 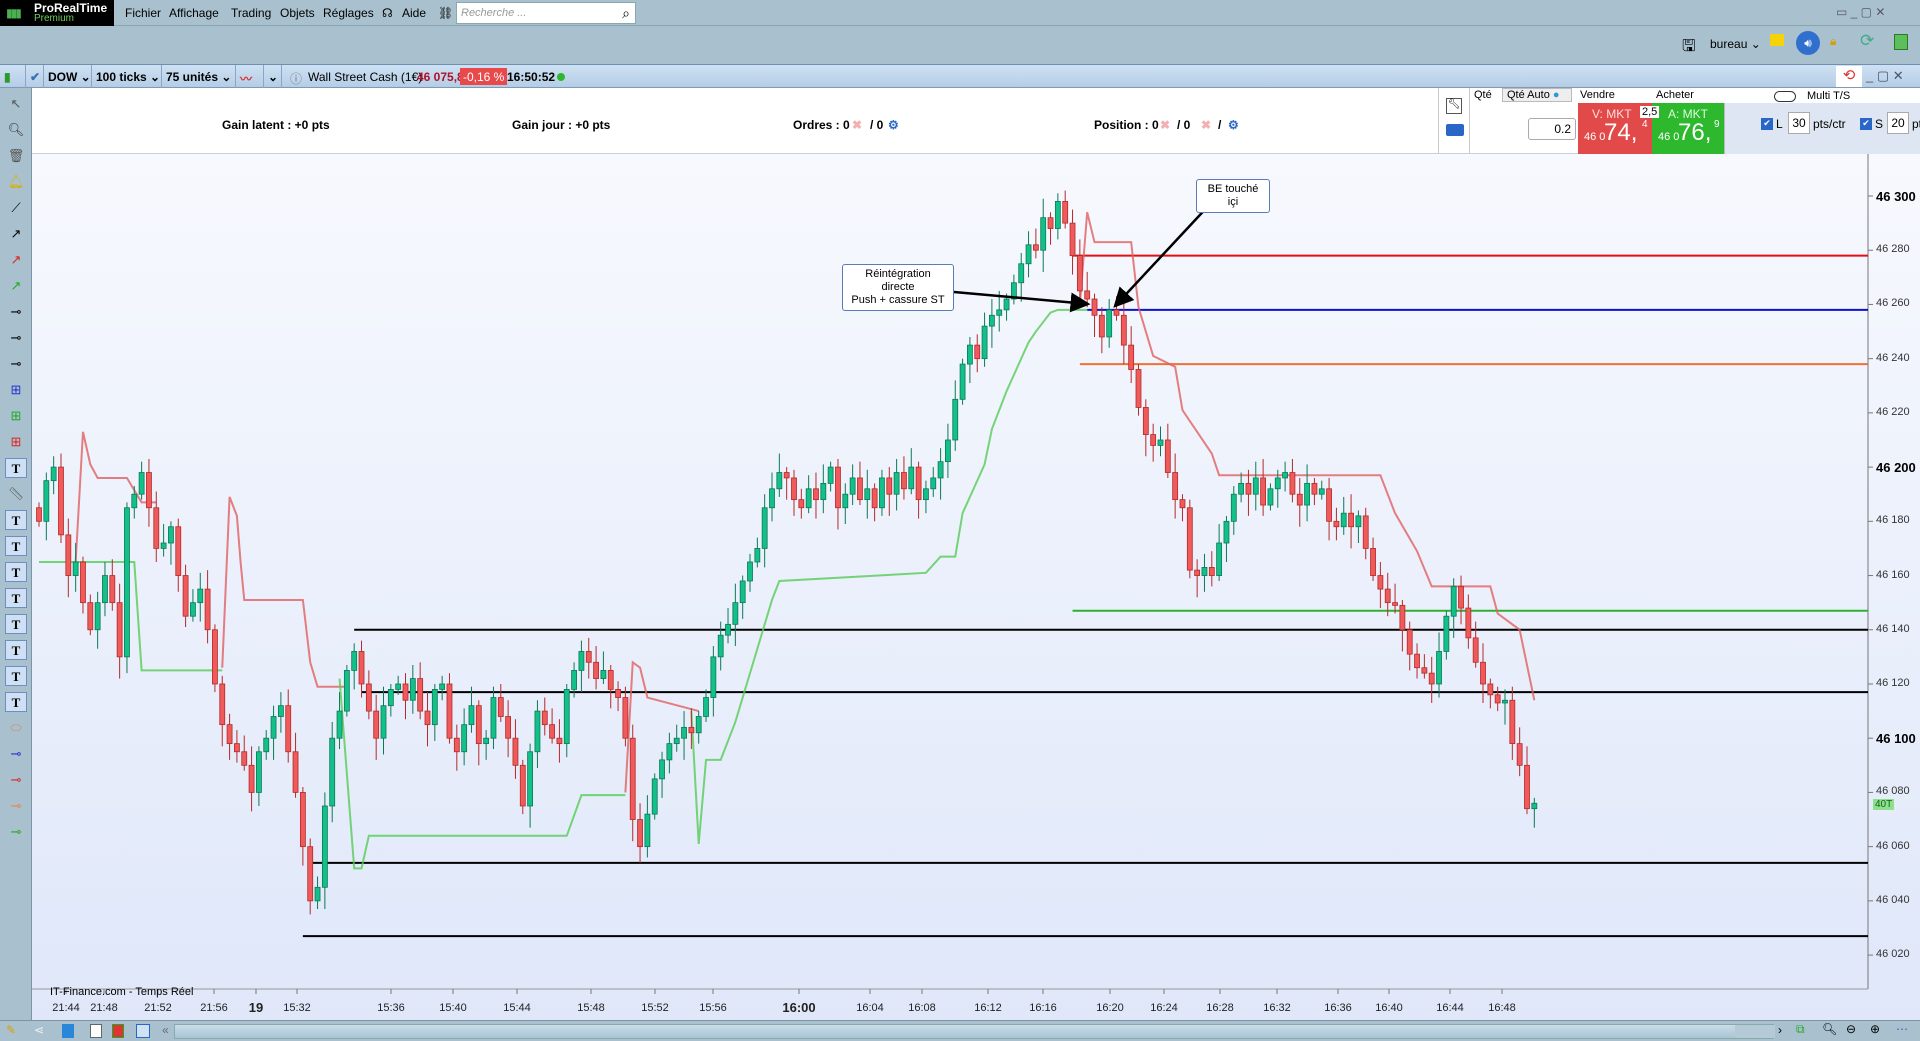 What do you see at coordinates (16, 233) in the screenshot?
I see `arrow-icon: ↗` at bounding box center [16, 233].